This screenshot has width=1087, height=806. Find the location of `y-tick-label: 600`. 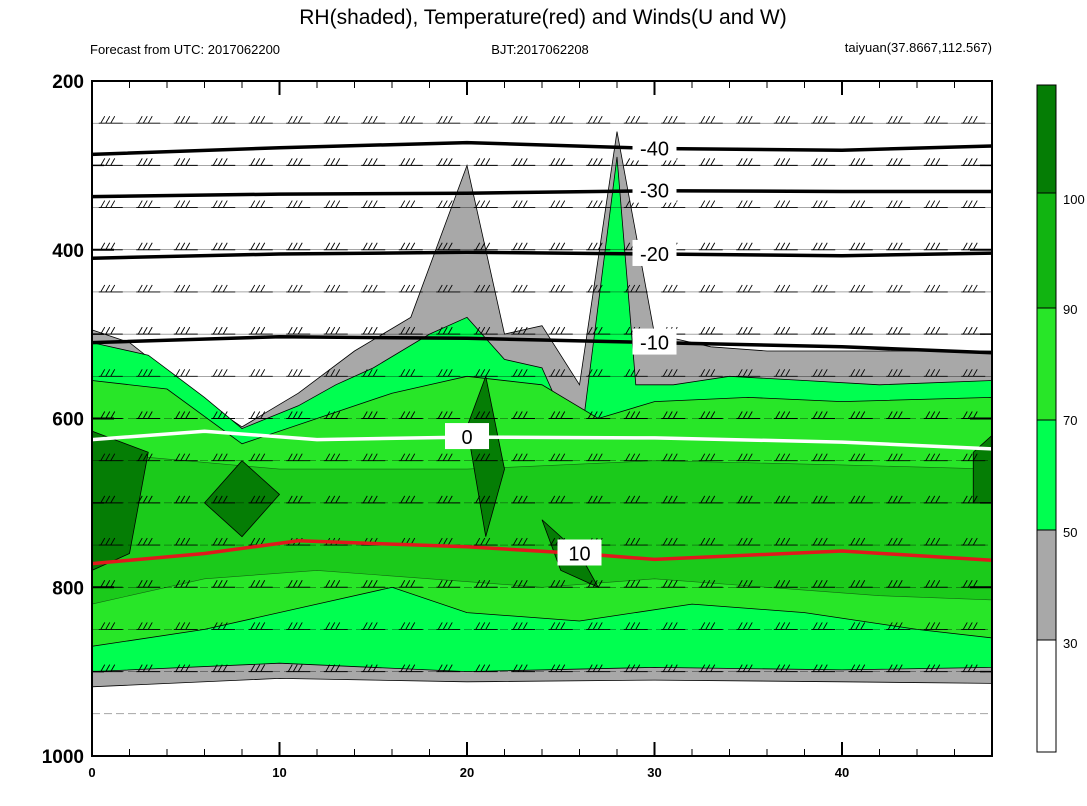

y-tick-label: 600 is located at coordinates (68, 420).